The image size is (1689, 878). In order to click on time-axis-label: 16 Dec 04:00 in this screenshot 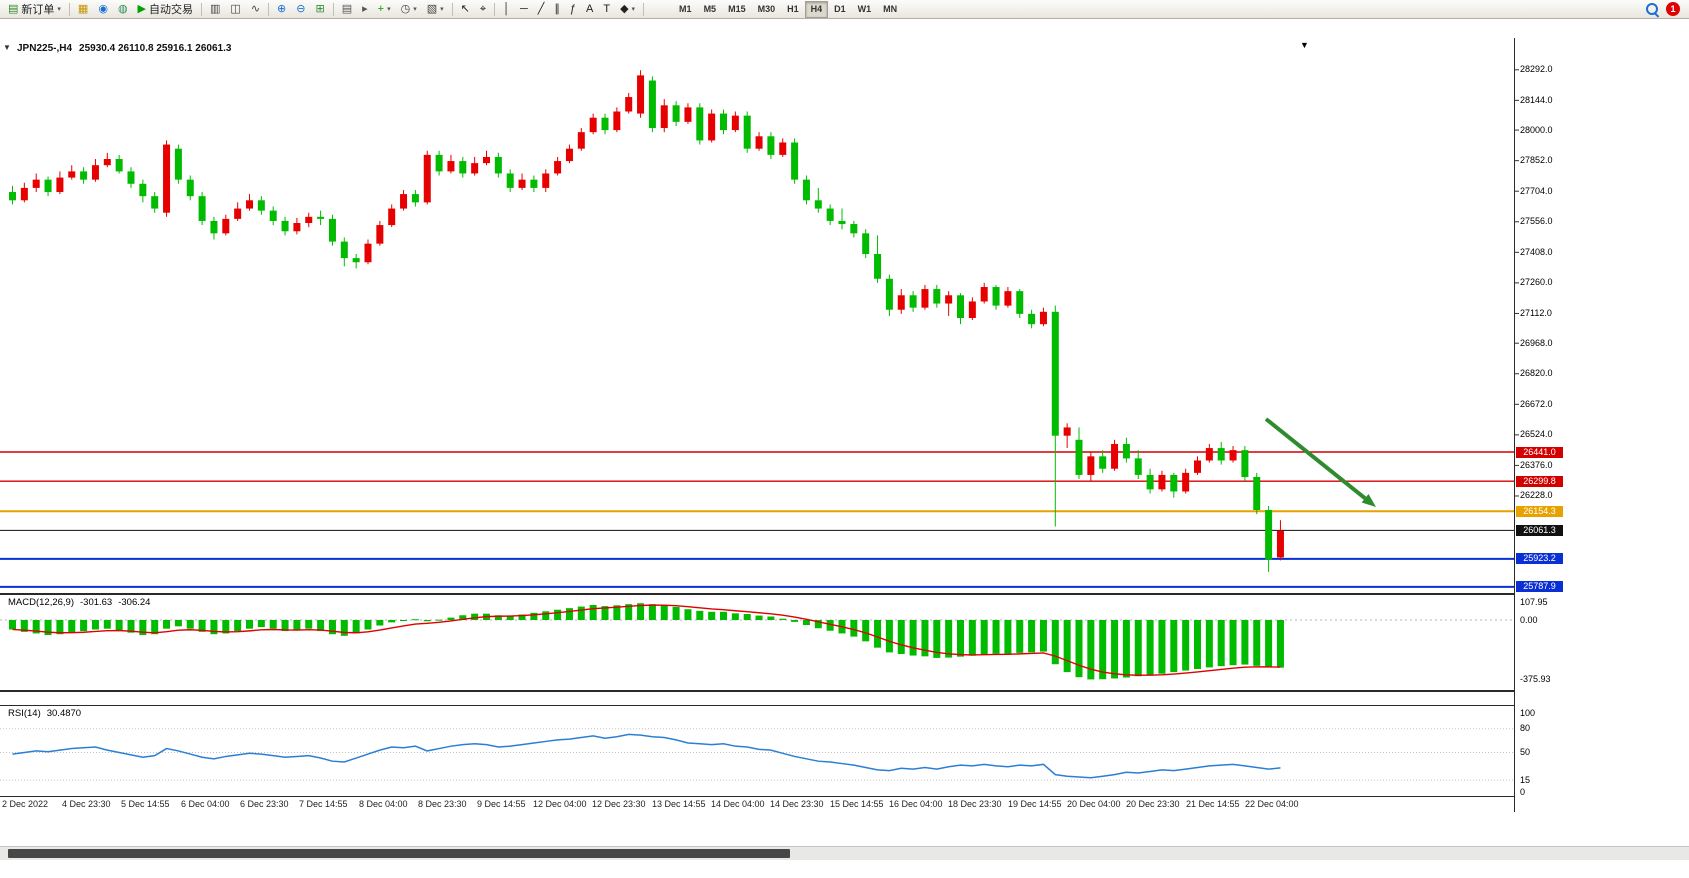, I will do `click(916, 804)`.